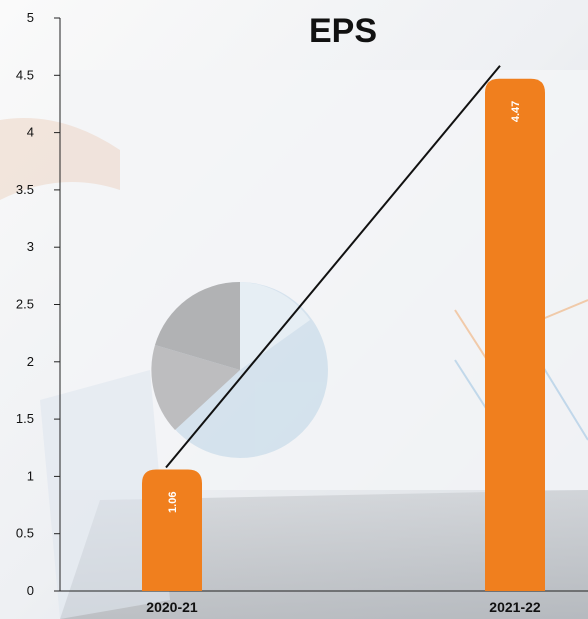  What do you see at coordinates (343, 607) in the screenshot?
I see `x-axis-labels: 2020-21 2021-22` at bounding box center [343, 607].